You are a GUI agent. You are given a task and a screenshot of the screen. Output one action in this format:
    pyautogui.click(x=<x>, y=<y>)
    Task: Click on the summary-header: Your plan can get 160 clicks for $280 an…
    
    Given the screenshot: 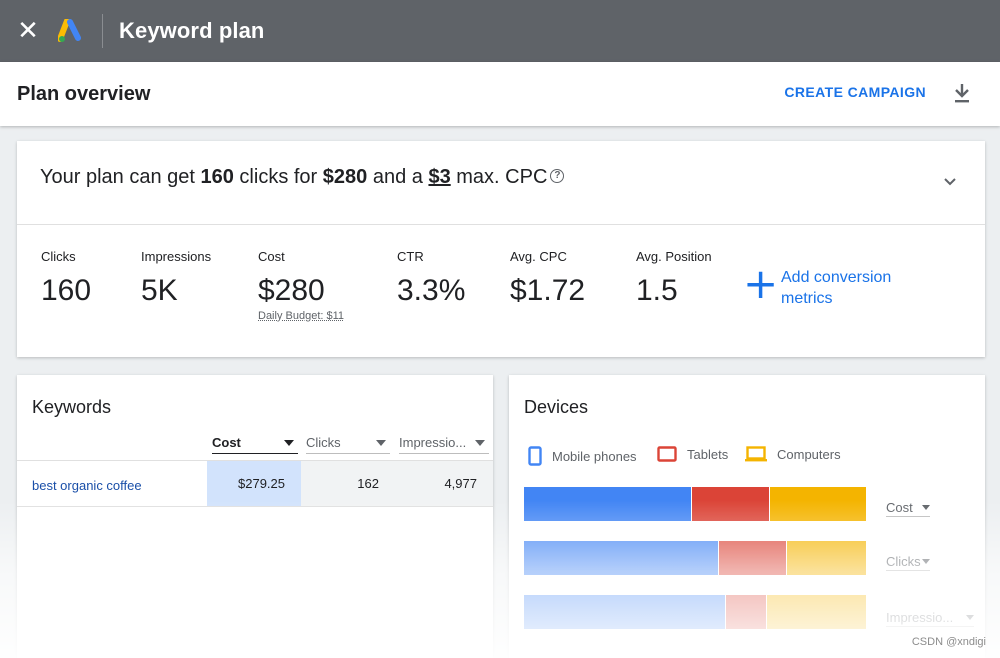 What is the action you would take?
    pyautogui.click(x=501, y=183)
    